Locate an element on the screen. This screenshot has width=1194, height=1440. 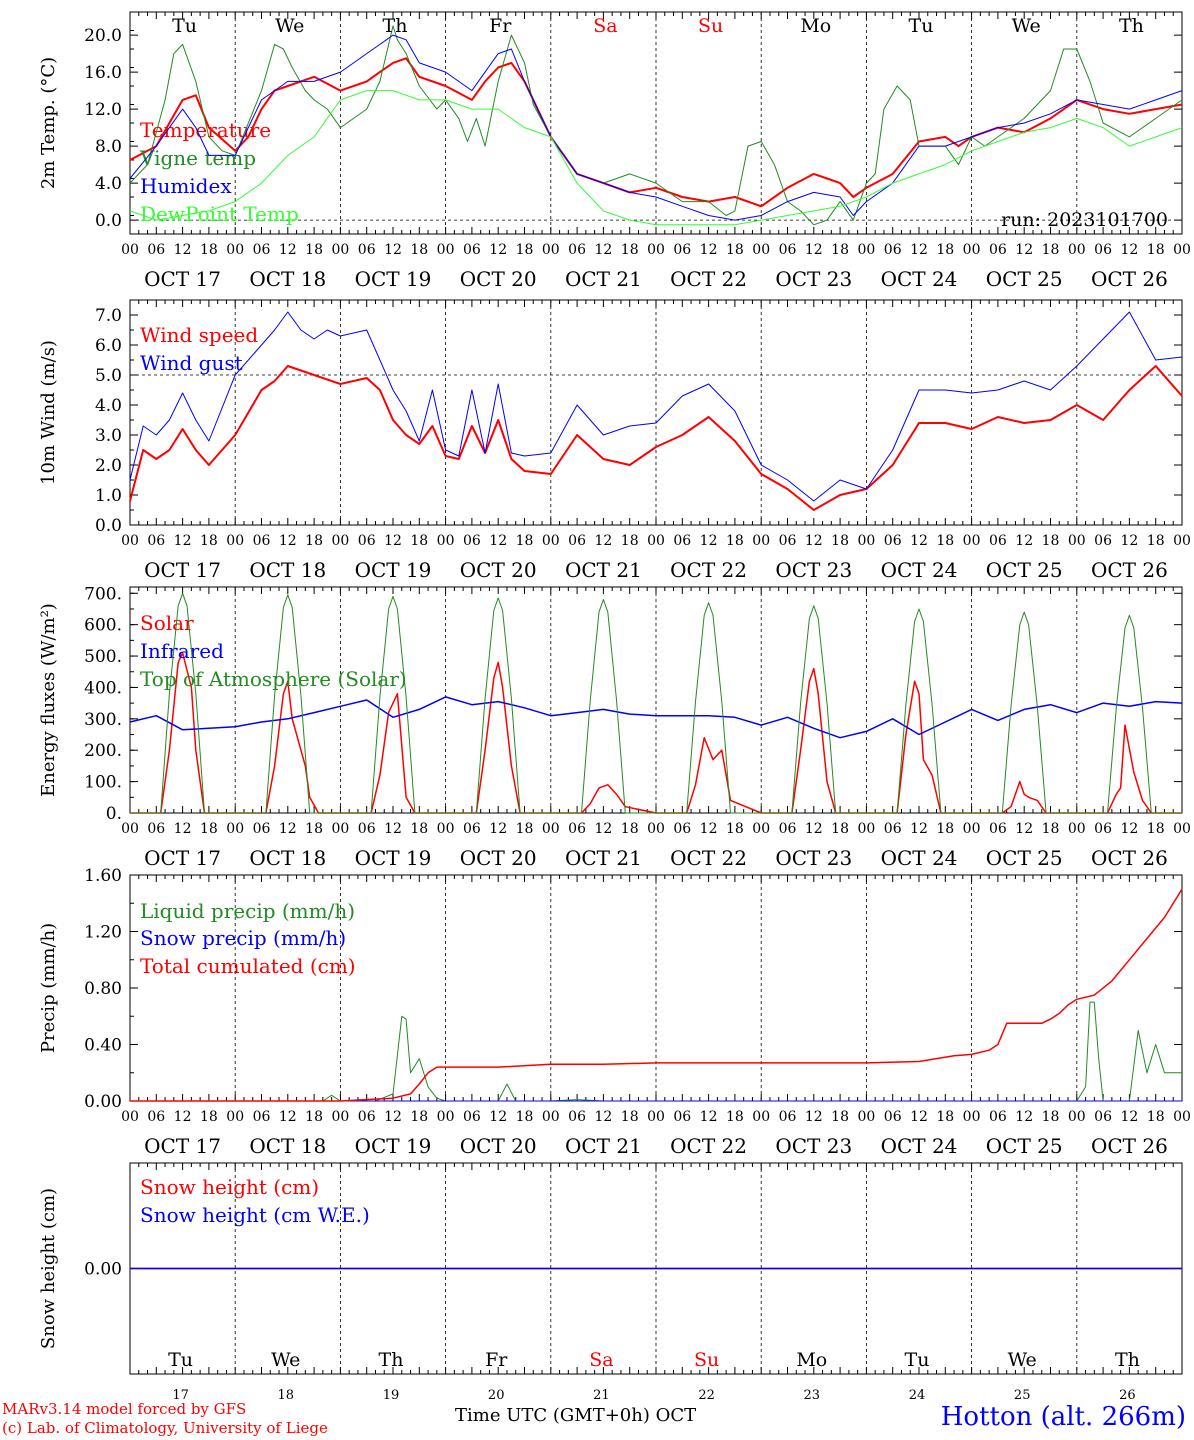
legend-entry: Liquid precip (mm/h) is located at coordinates (247, 911).